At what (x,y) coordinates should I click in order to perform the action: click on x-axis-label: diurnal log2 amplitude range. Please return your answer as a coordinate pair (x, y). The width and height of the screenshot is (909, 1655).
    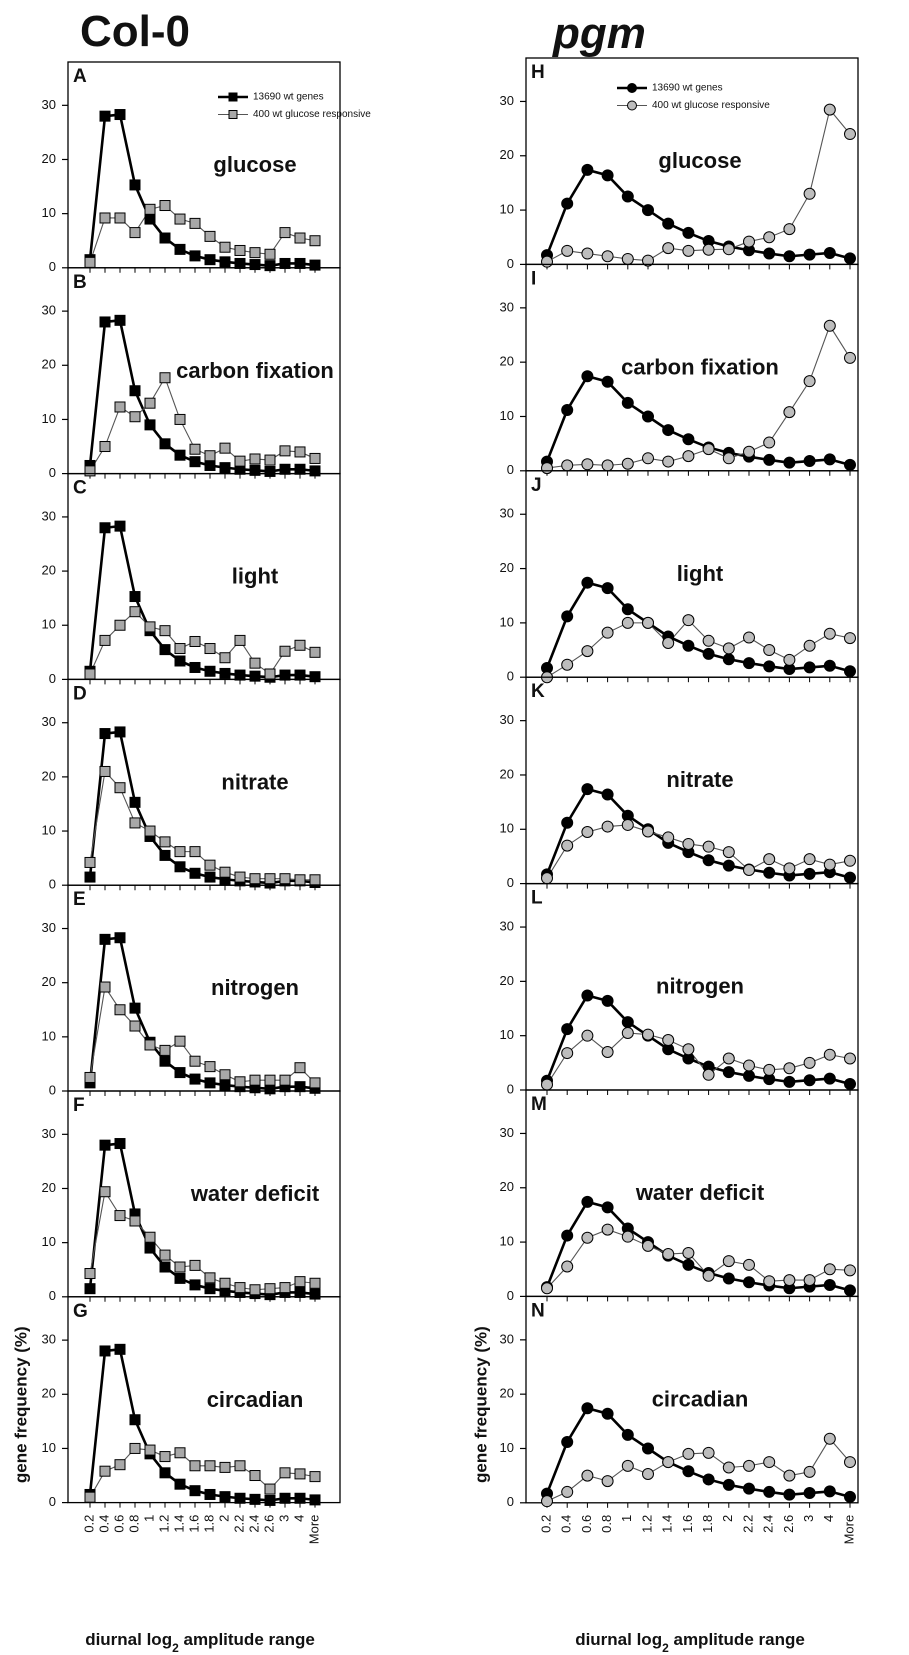
    Looking at the image, I should click on (690, 1642).